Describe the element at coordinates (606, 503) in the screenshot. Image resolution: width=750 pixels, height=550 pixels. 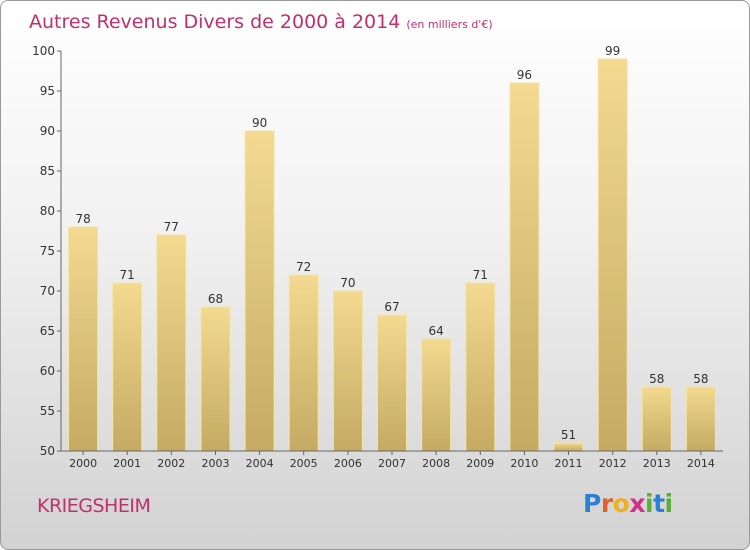
I see `logo-letter: r` at that location.